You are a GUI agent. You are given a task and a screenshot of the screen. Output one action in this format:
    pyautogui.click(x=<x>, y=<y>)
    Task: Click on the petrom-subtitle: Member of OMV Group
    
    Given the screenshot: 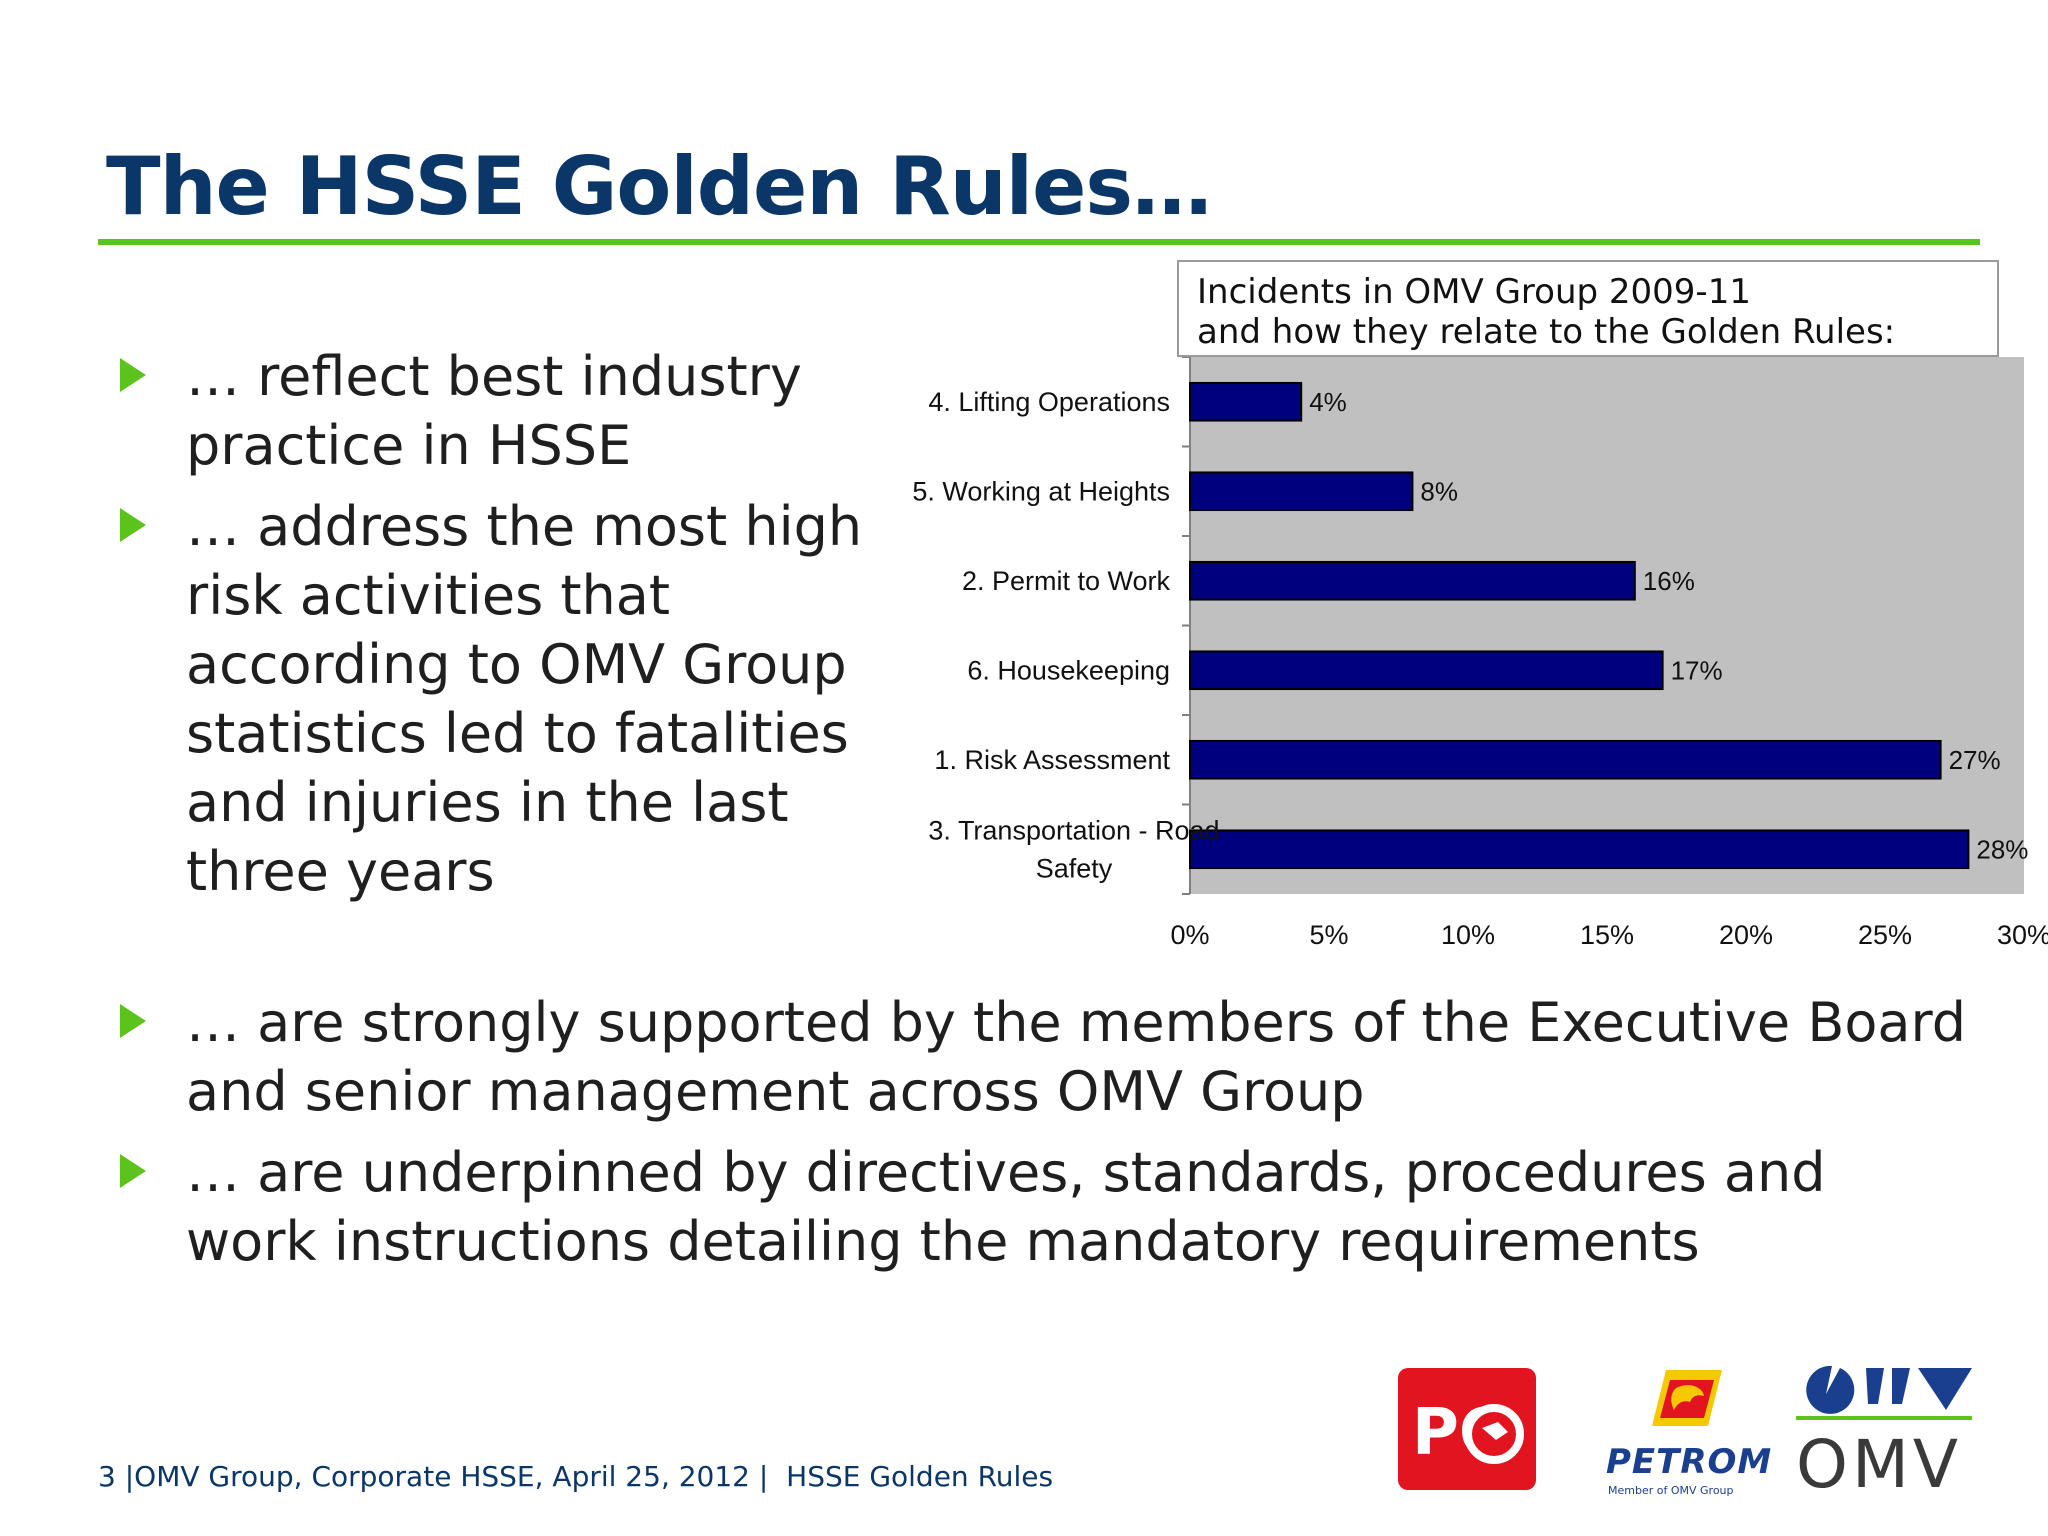 What is the action you would take?
    pyautogui.click(x=1671, y=1490)
    